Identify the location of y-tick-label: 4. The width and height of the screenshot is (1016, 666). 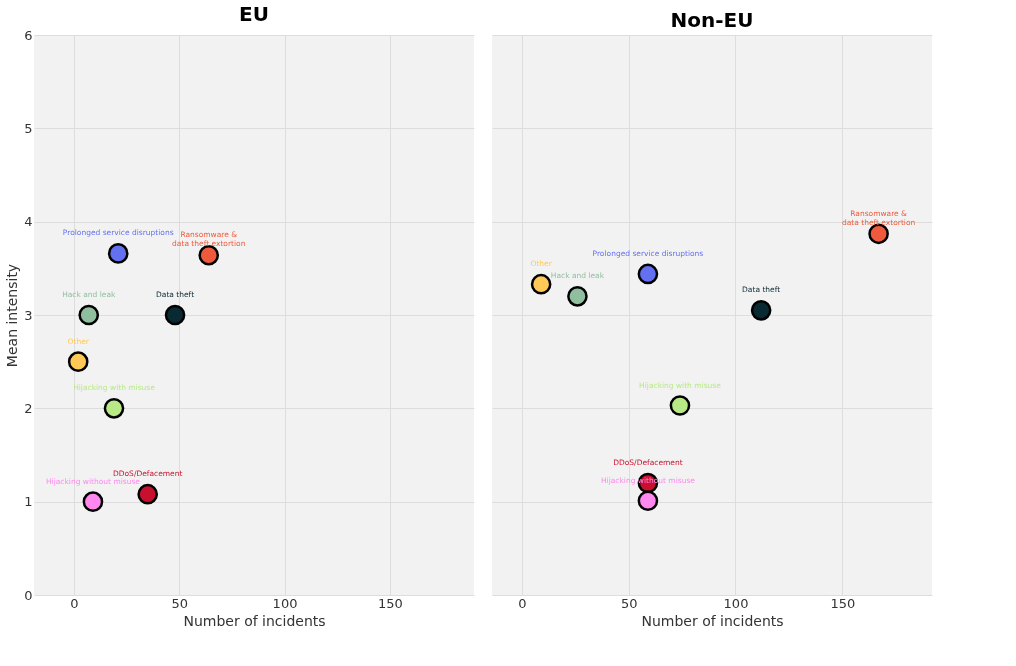
(28, 222).